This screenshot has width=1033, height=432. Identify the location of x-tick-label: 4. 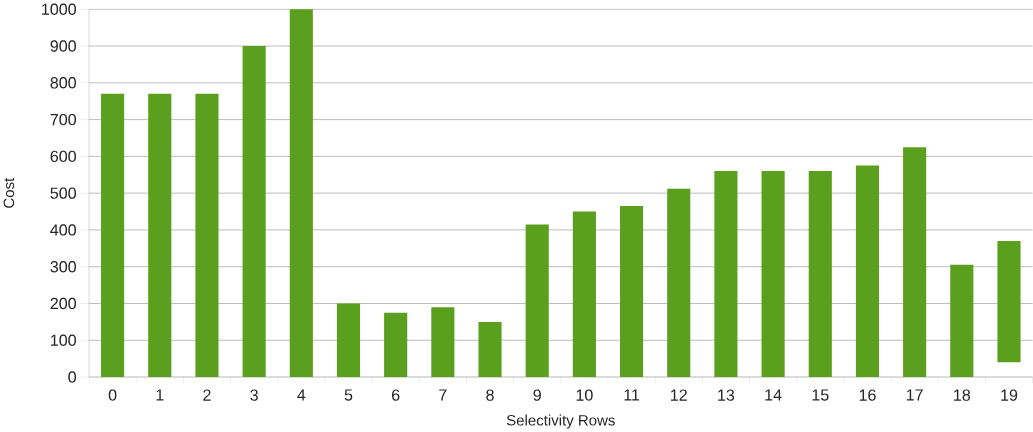
(301, 395).